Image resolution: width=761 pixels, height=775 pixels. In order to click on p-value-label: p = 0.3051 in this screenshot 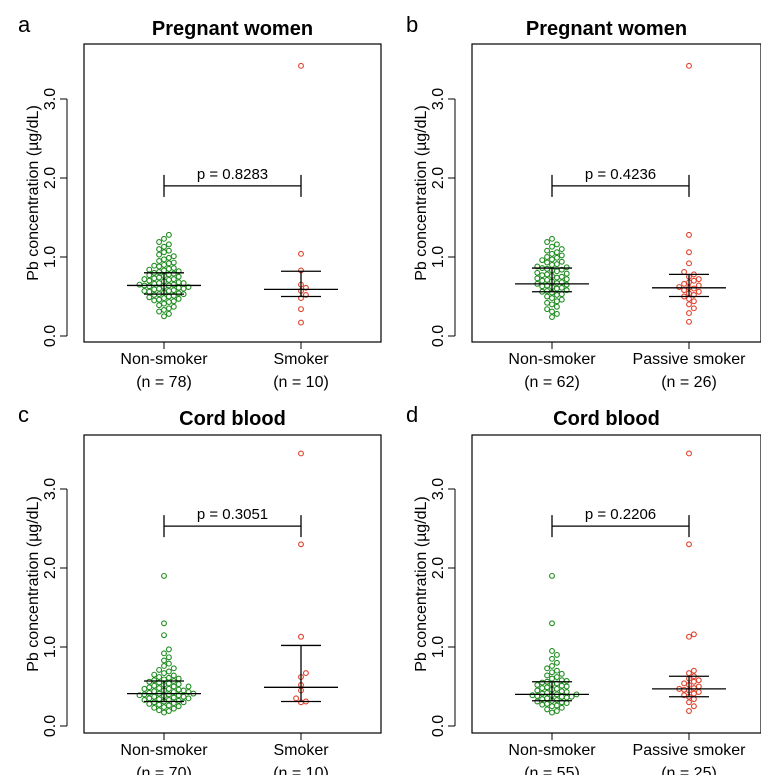, I will do `click(232, 514)`.